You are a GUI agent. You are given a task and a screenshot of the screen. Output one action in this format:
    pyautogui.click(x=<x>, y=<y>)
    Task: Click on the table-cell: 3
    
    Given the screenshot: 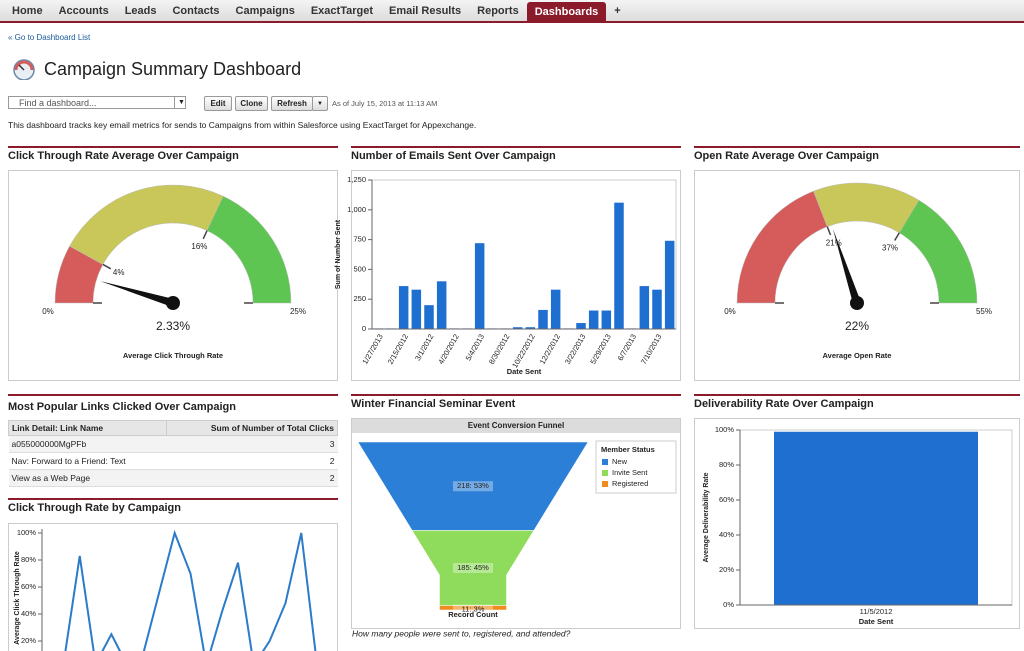 What is the action you would take?
    pyautogui.click(x=252, y=444)
    